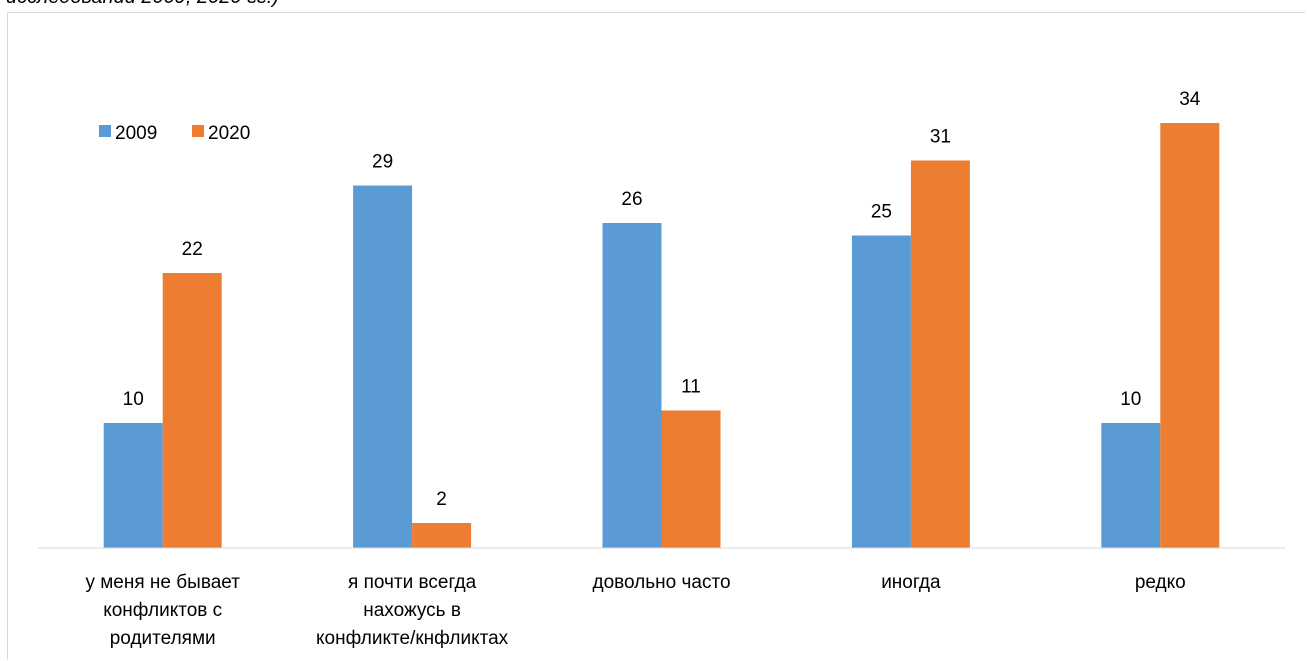 This screenshot has width=1307, height=661. What do you see at coordinates (382, 162) in the screenshot?
I see `data-label-2009-1: 29` at bounding box center [382, 162].